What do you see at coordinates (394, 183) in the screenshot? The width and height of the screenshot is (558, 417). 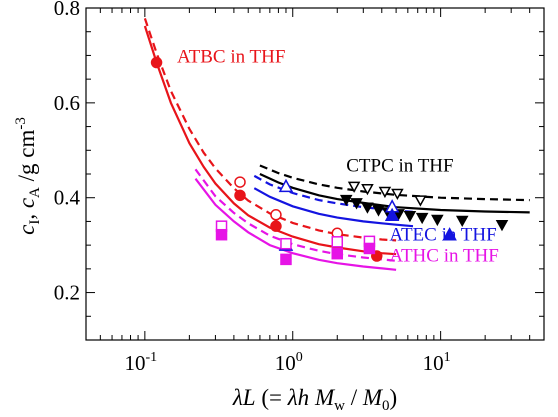 I see `ctpc-dashed-curve` at bounding box center [394, 183].